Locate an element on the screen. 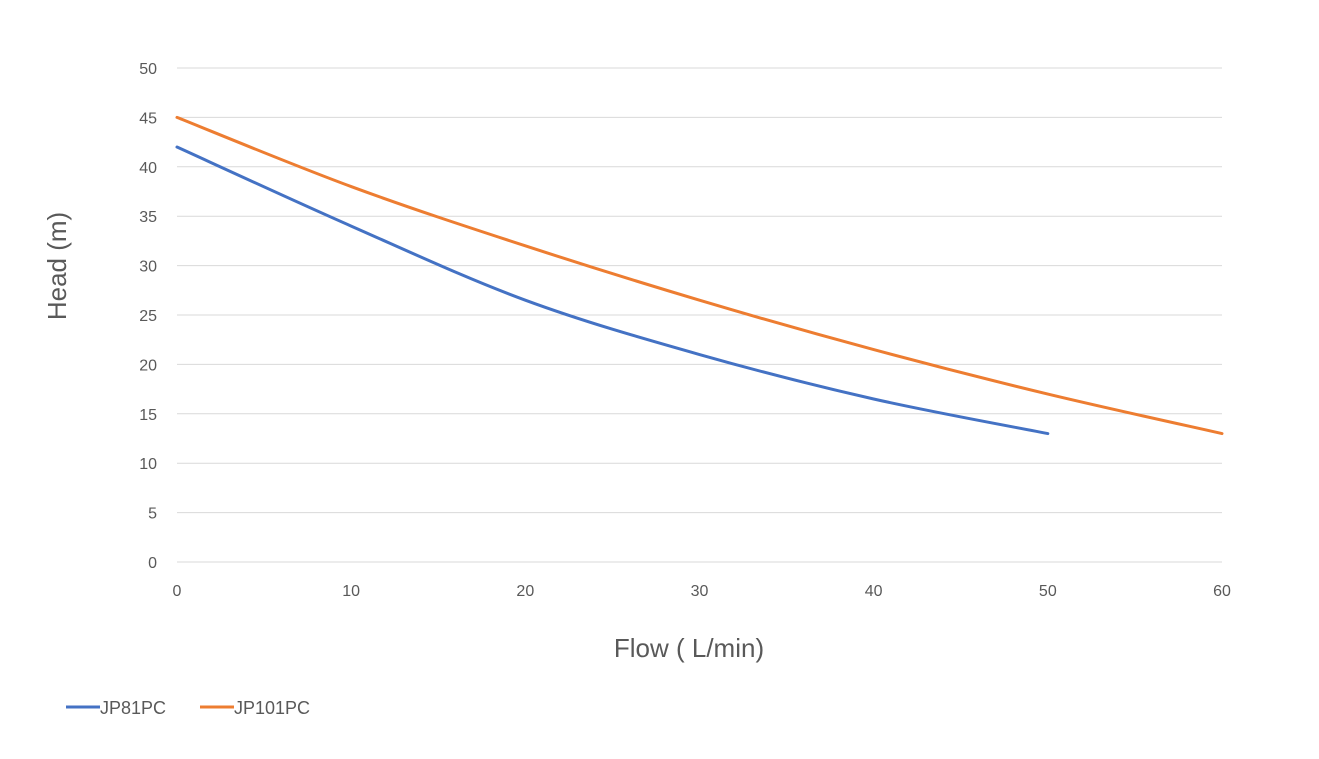 This screenshot has height=759, width=1319. x-tick-label: 10 is located at coordinates (351, 591).